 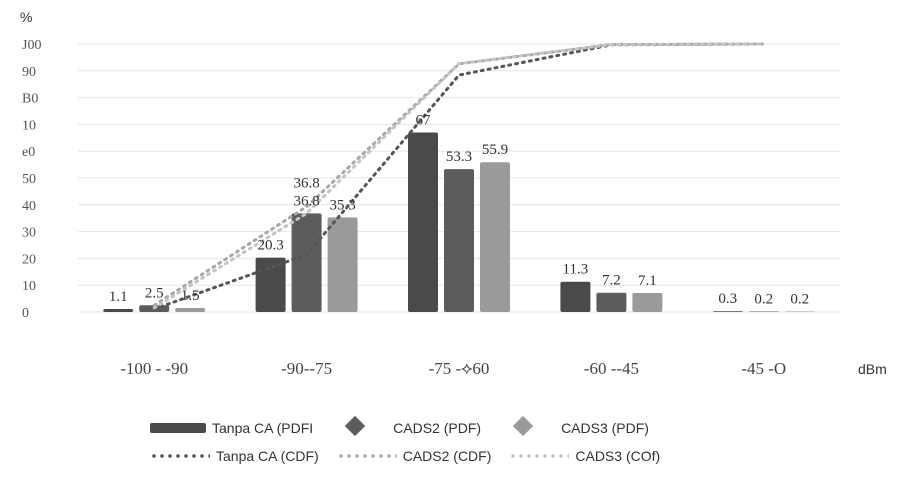 What do you see at coordinates (25, 313) in the screenshot?
I see `y-tick-label: 0` at bounding box center [25, 313].